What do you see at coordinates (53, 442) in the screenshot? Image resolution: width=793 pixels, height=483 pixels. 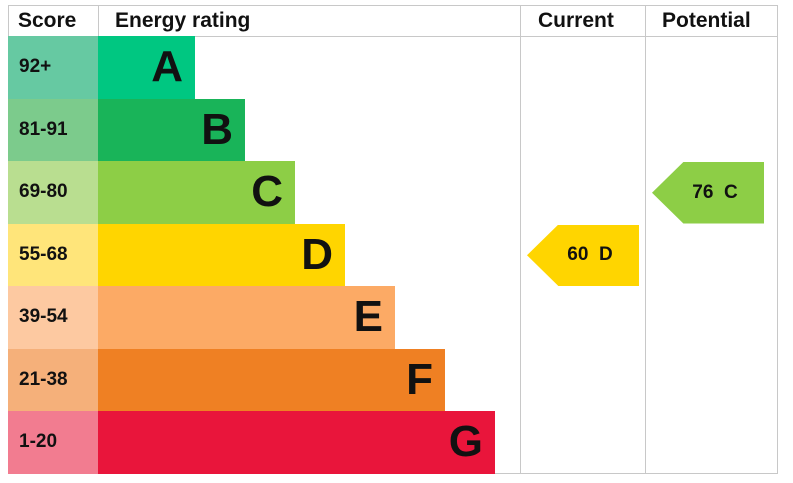 I see `score-cell-g: 1-20` at bounding box center [53, 442].